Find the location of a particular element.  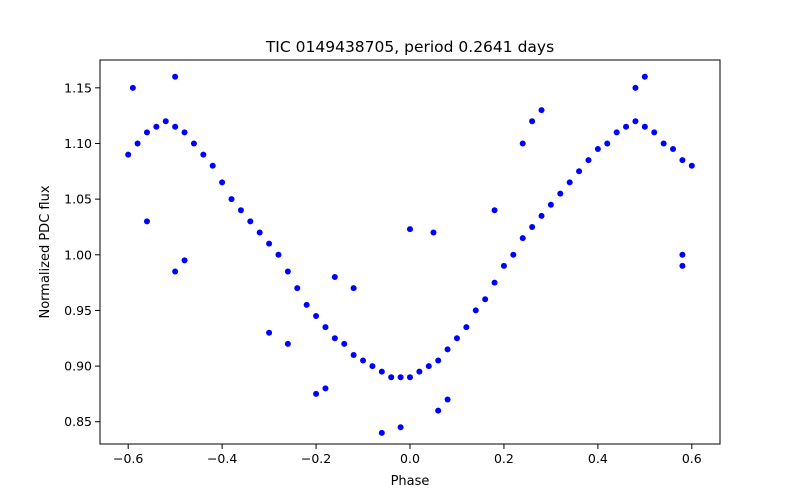

y-axis: 0.85 0.90 0.95 1.00 1.05 1.10 1.15 is located at coordinates (82, 254).